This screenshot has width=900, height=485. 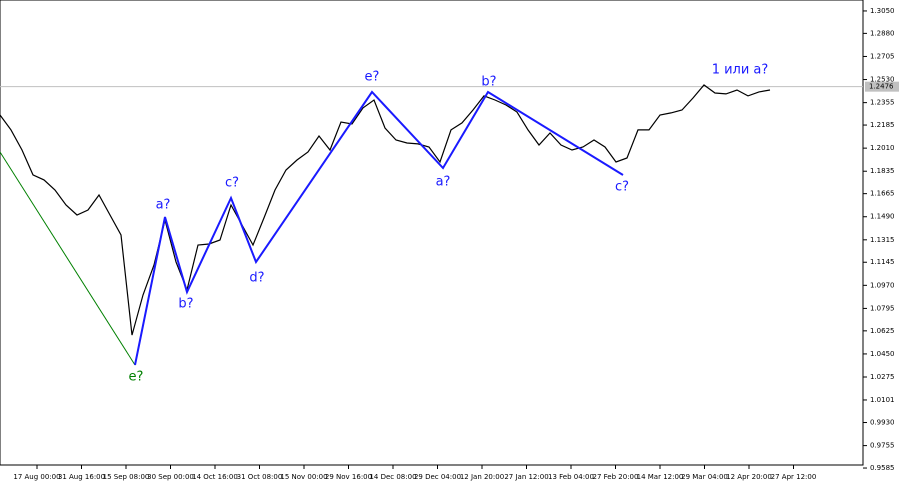 What do you see at coordinates (882, 262) in the screenshot?
I see `y-tick-label: 1.1145` at bounding box center [882, 262].